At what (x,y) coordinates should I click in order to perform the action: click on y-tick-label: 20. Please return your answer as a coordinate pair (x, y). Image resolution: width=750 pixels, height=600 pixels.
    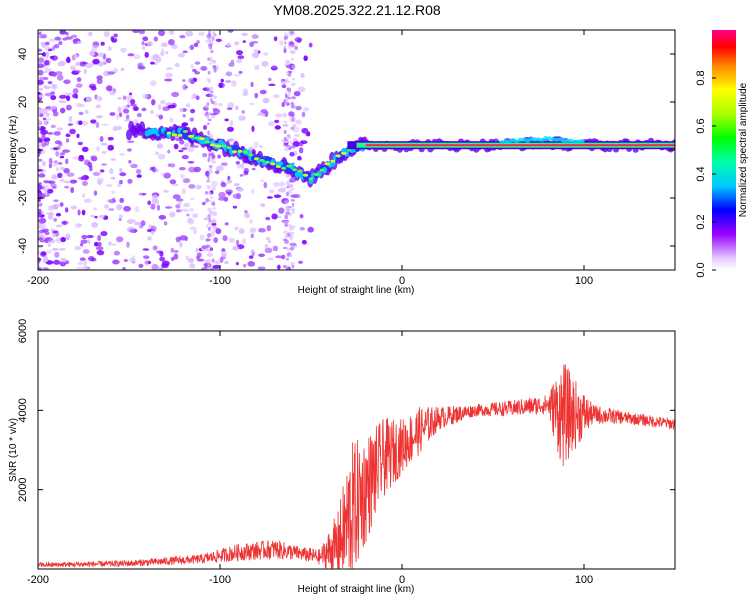
    Looking at the image, I should click on (23, 102).